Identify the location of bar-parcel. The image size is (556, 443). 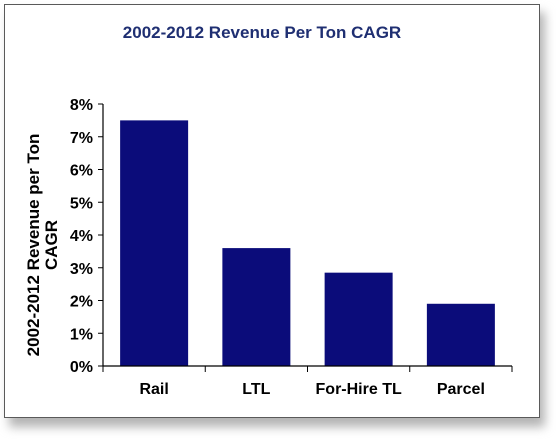
(460, 334).